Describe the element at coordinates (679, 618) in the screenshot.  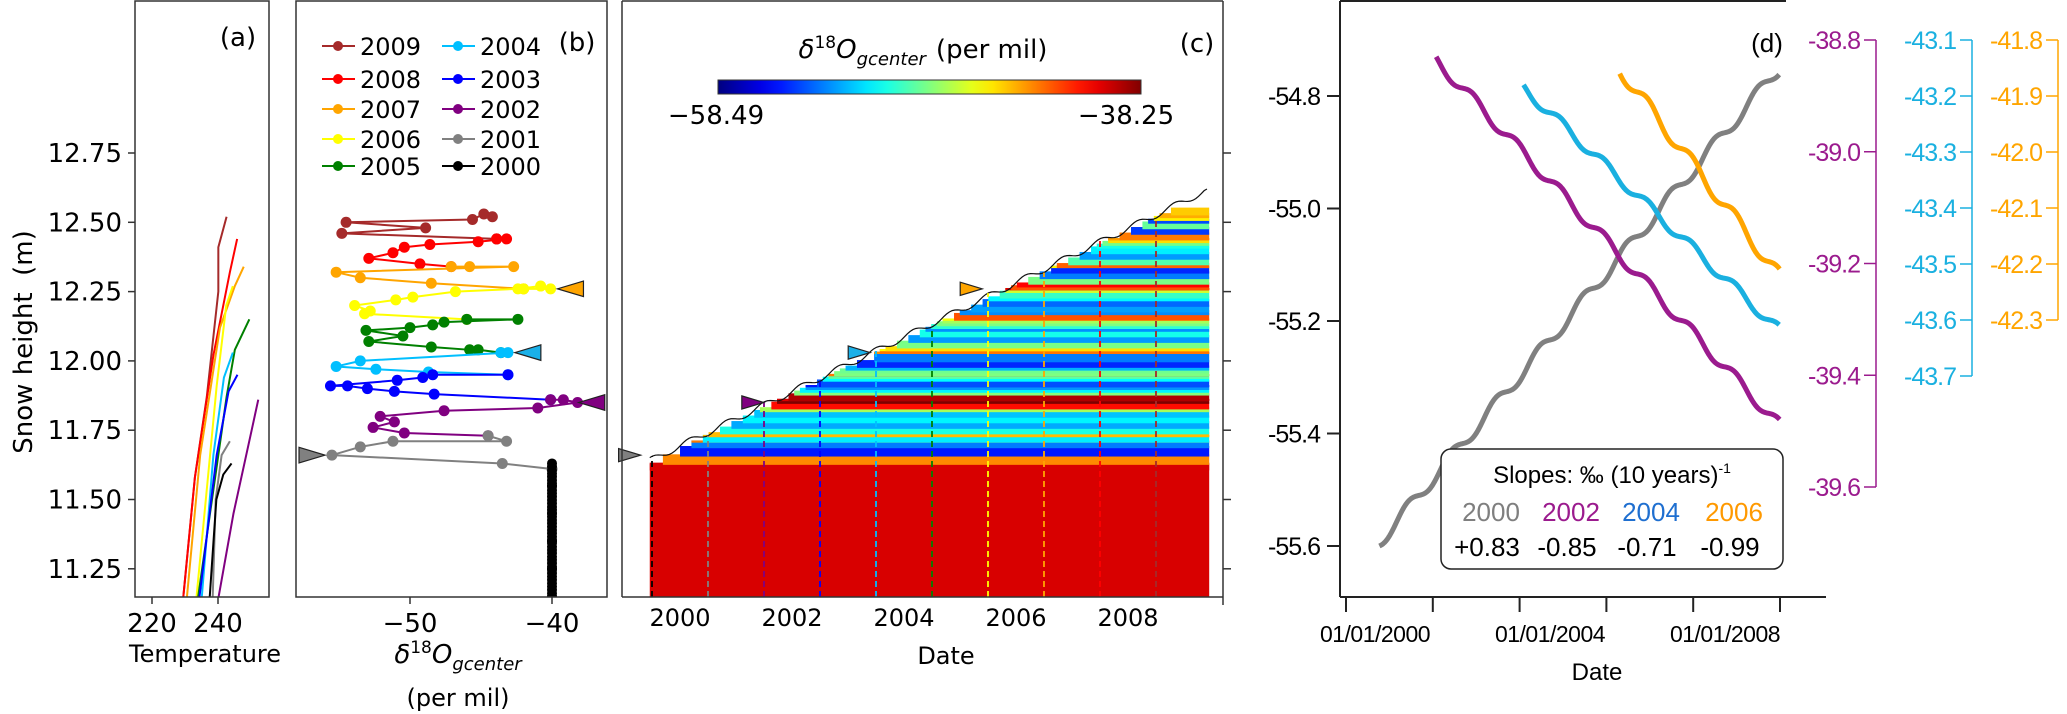
I see `x-tick-label: 2000` at that location.